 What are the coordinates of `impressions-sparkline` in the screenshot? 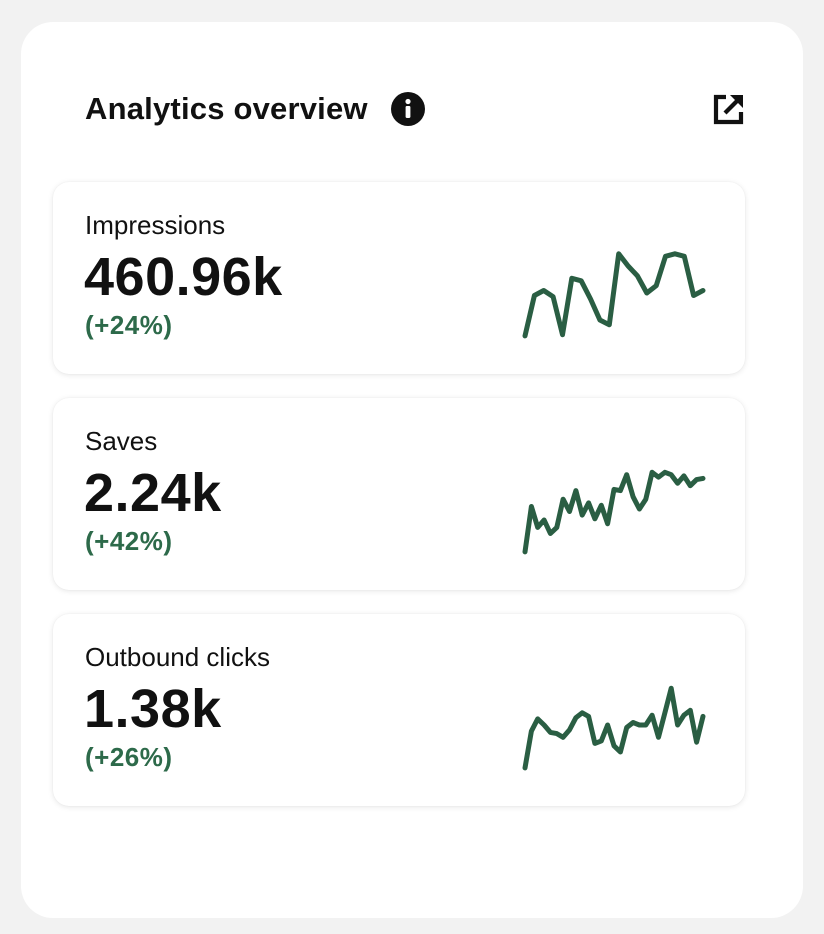 It's located at (614, 295).